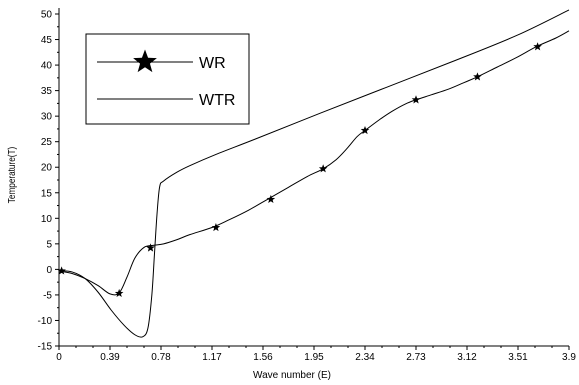  I want to click on legend: WR WTR, so click(167, 79).